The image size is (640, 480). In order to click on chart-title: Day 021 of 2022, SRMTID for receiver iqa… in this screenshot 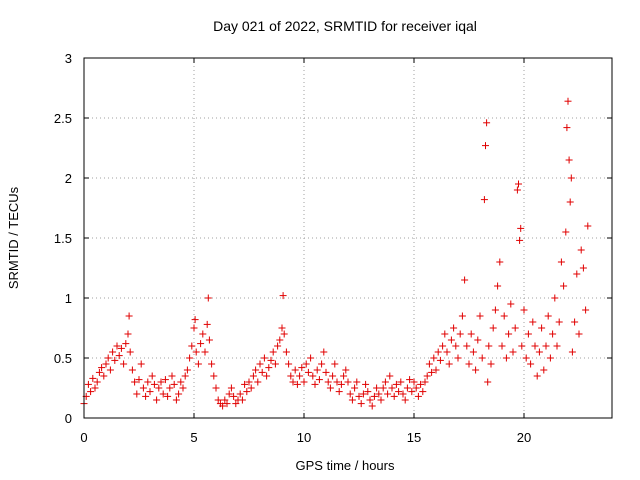, I will do `click(345, 26)`.